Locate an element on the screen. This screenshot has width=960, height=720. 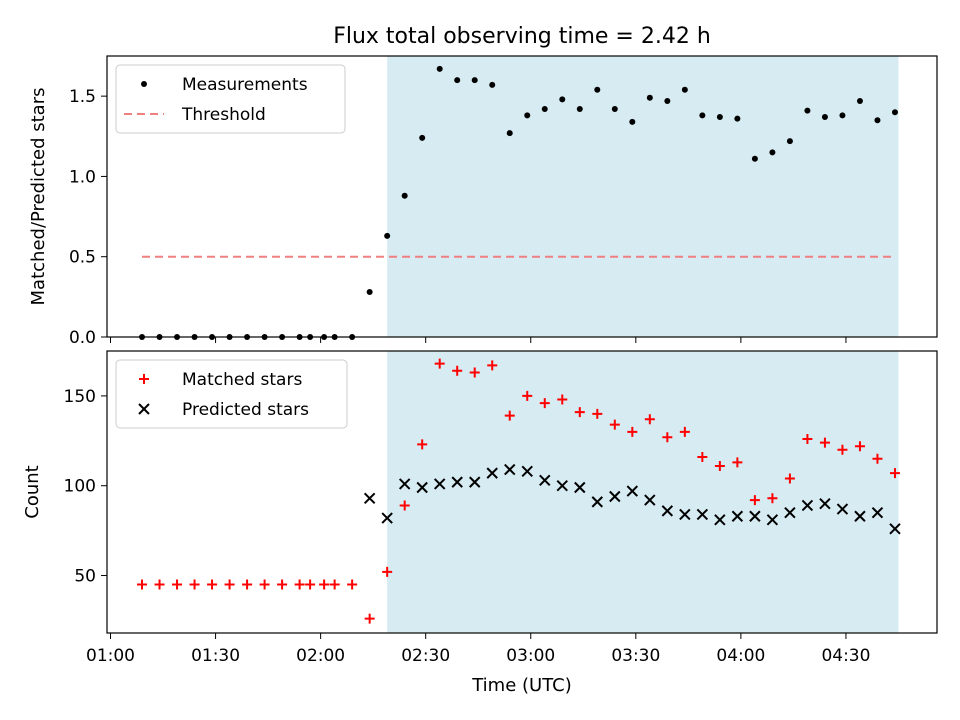
x-tick-label: 02:00 is located at coordinates (320, 656).